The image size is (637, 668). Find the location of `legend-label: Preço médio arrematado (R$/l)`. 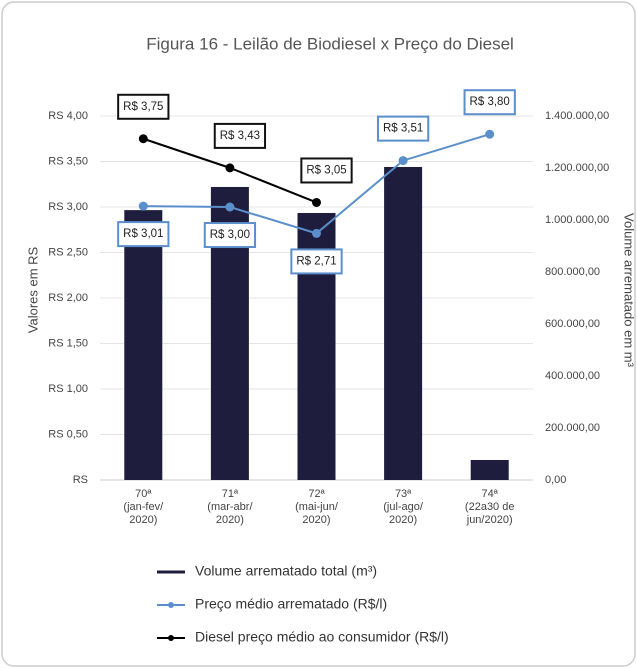

legend-label: Preço médio arrematado (R$/l) is located at coordinates (291, 604).